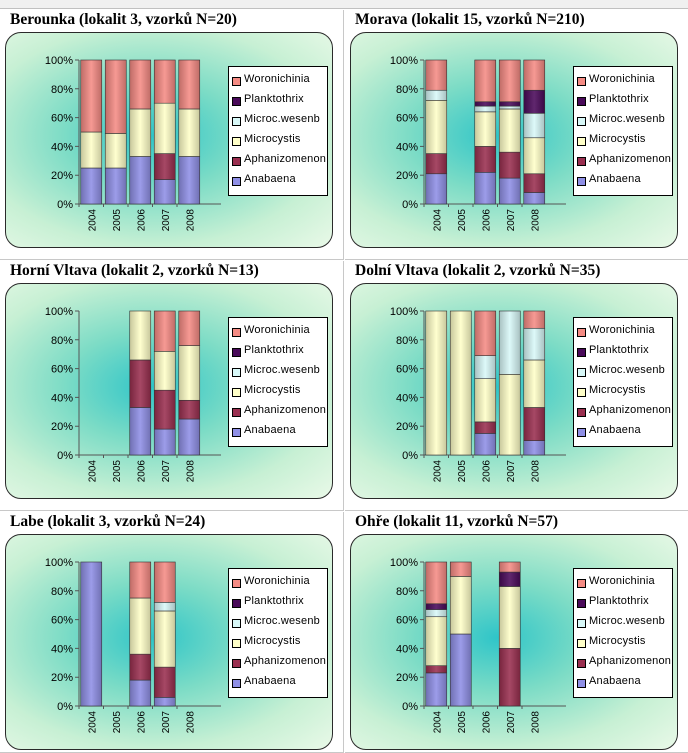  What do you see at coordinates (509, 342) in the screenshot?
I see `bar-segment-microc-wesenb-2007` at bounding box center [509, 342].